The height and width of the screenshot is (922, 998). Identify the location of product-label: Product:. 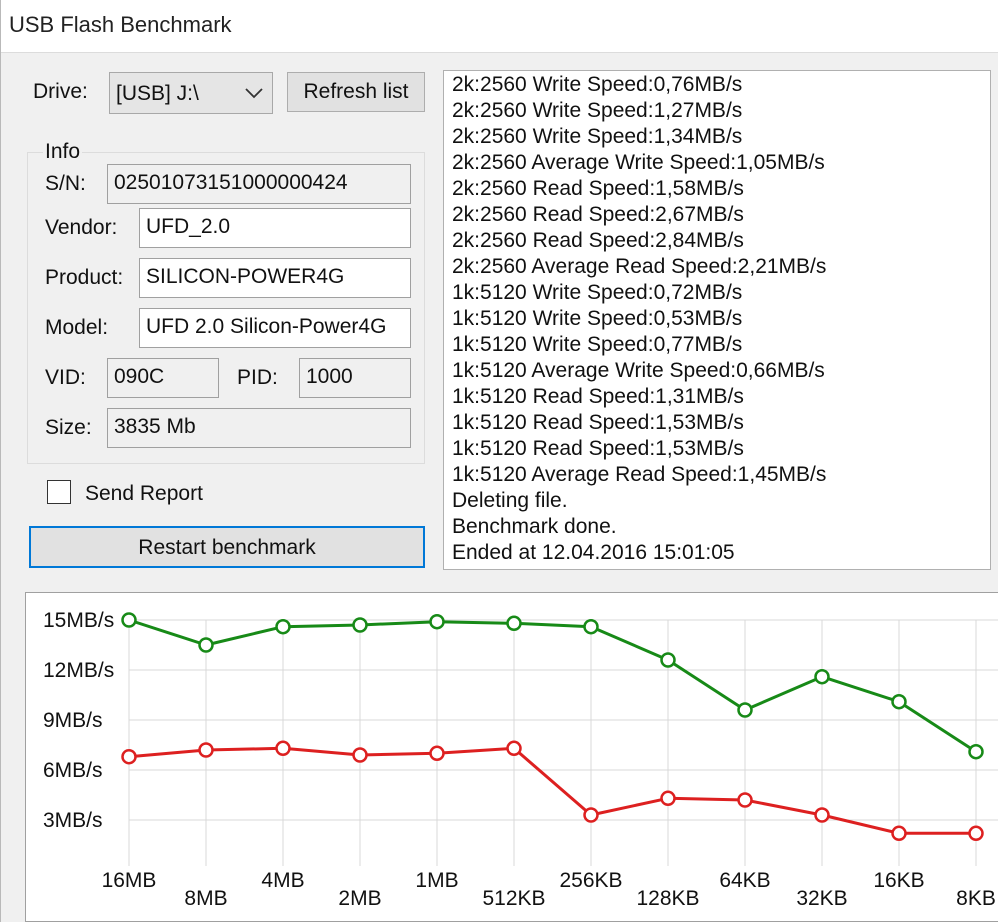
(84, 277).